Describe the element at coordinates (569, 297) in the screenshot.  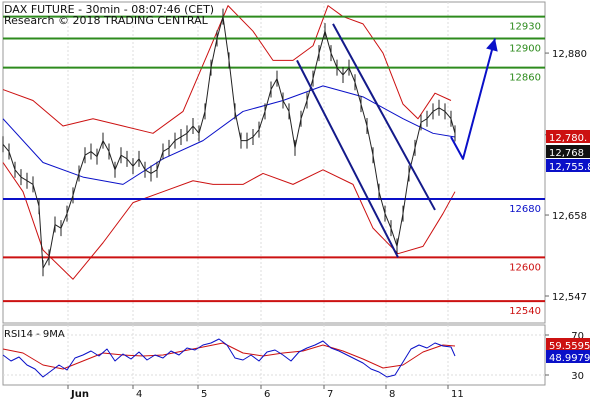
I see `price-axis-label: 12,547` at that location.